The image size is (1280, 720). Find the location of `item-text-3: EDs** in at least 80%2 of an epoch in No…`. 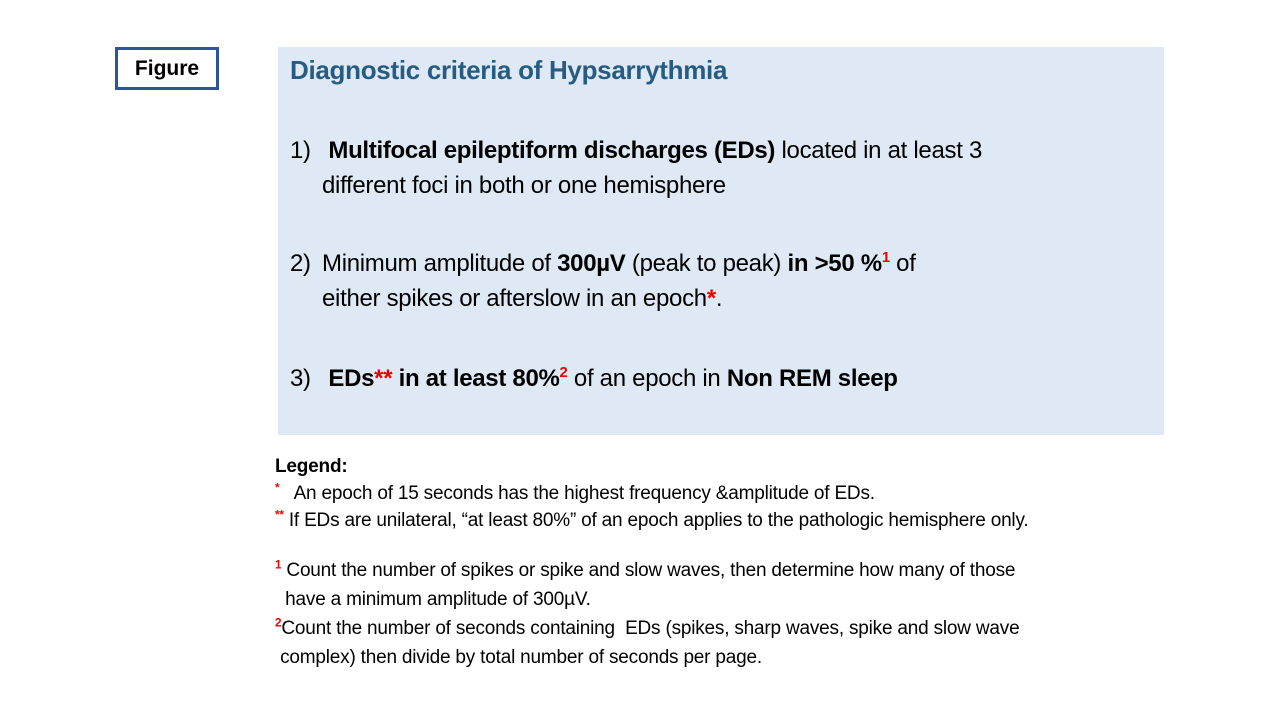

item-text-3: EDs** in at least 80%2 of an epoch in No… is located at coordinates (610, 378).